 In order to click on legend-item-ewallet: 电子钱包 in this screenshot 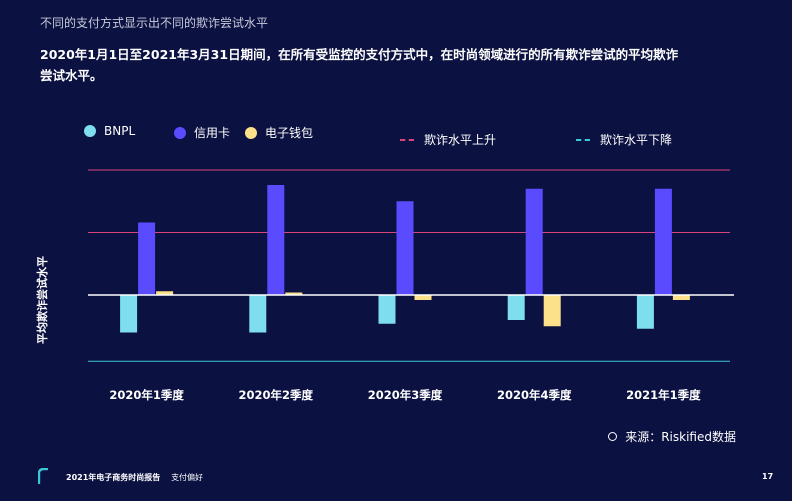, I will do `click(279, 132)`.